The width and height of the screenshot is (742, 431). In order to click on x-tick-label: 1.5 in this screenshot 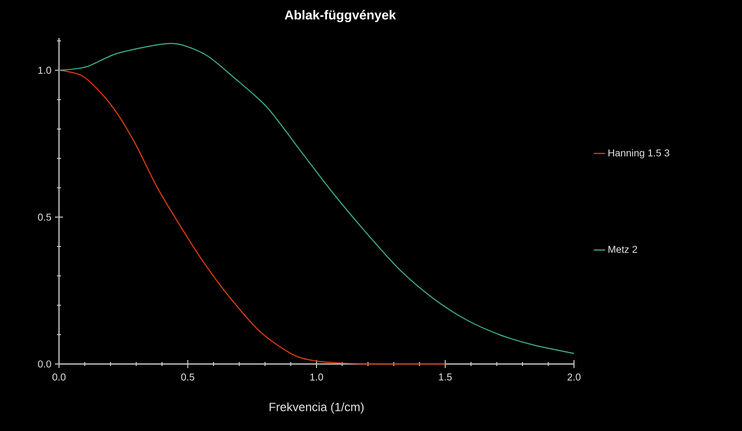, I will do `click(445, 377)`.